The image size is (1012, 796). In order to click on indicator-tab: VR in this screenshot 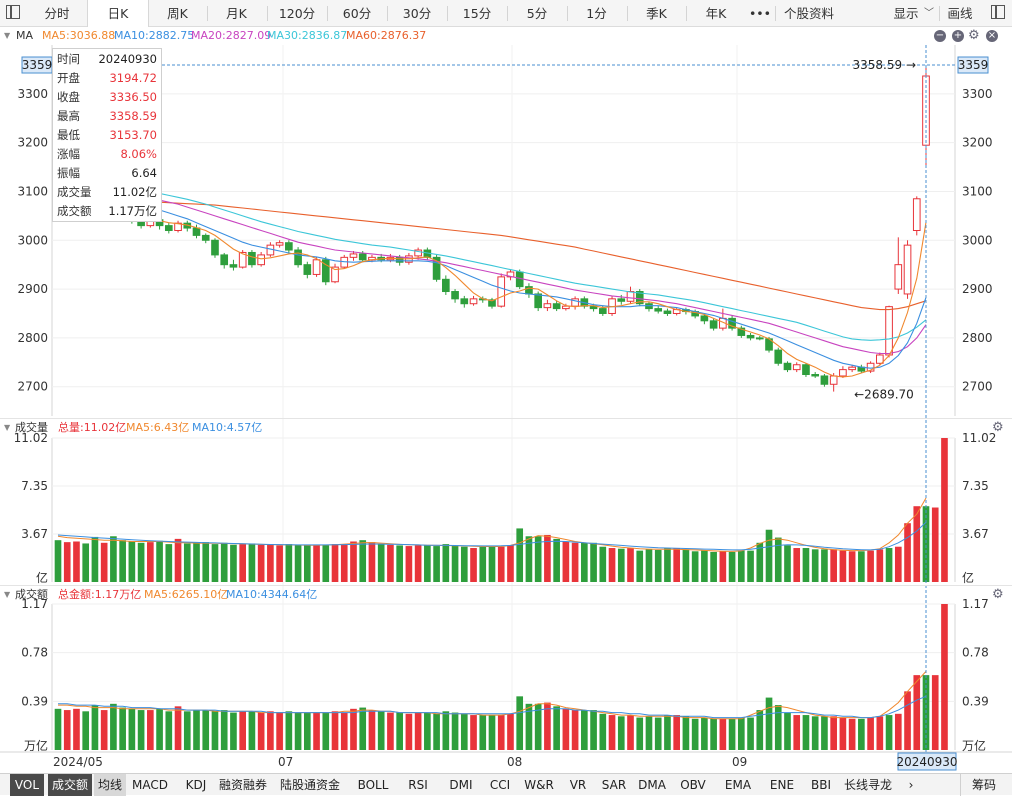, I will do `click(578, 785)`.